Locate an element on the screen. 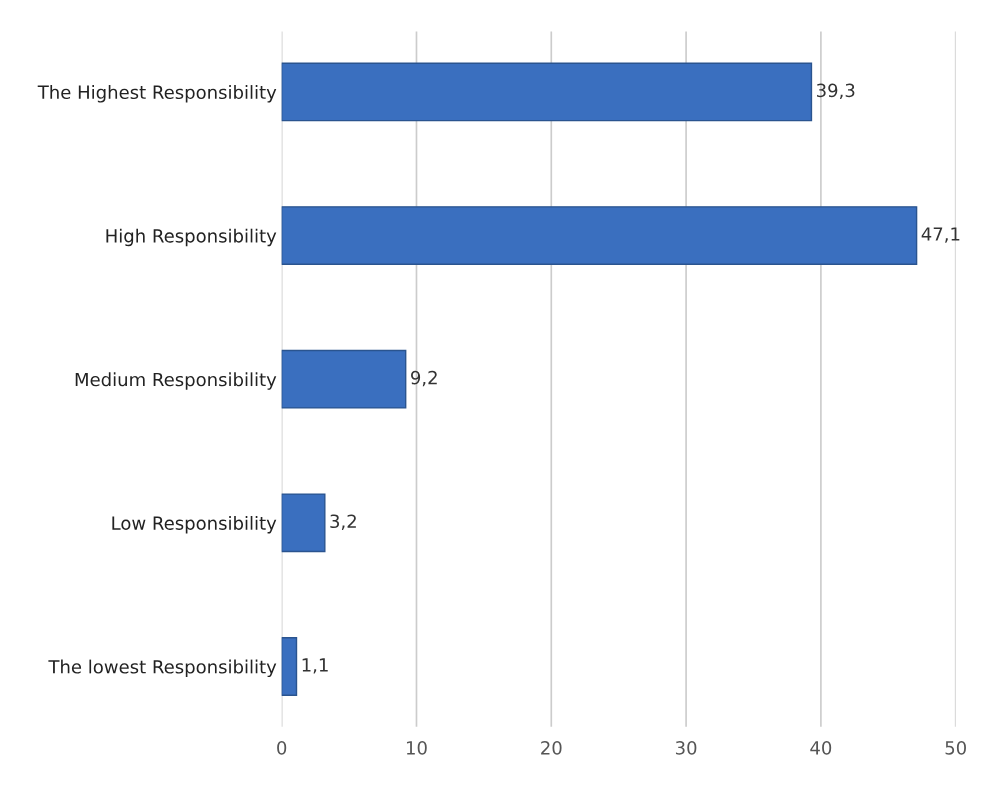 The width and height of the screenshot is (1006, 790). data-label: 3,2 is located at coordinates (343, 522).